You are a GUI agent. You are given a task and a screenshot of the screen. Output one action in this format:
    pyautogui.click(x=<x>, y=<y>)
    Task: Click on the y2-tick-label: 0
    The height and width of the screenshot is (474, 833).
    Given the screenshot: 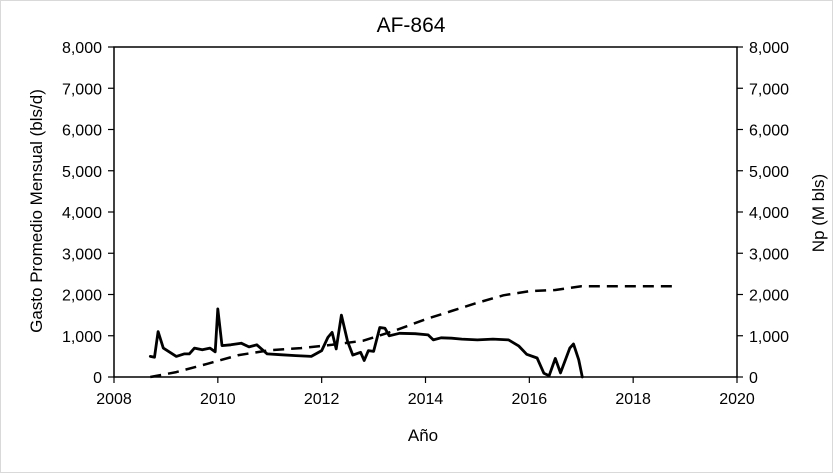 What is the action you would take?
    pyautogui.click(x=753, y=378)
    